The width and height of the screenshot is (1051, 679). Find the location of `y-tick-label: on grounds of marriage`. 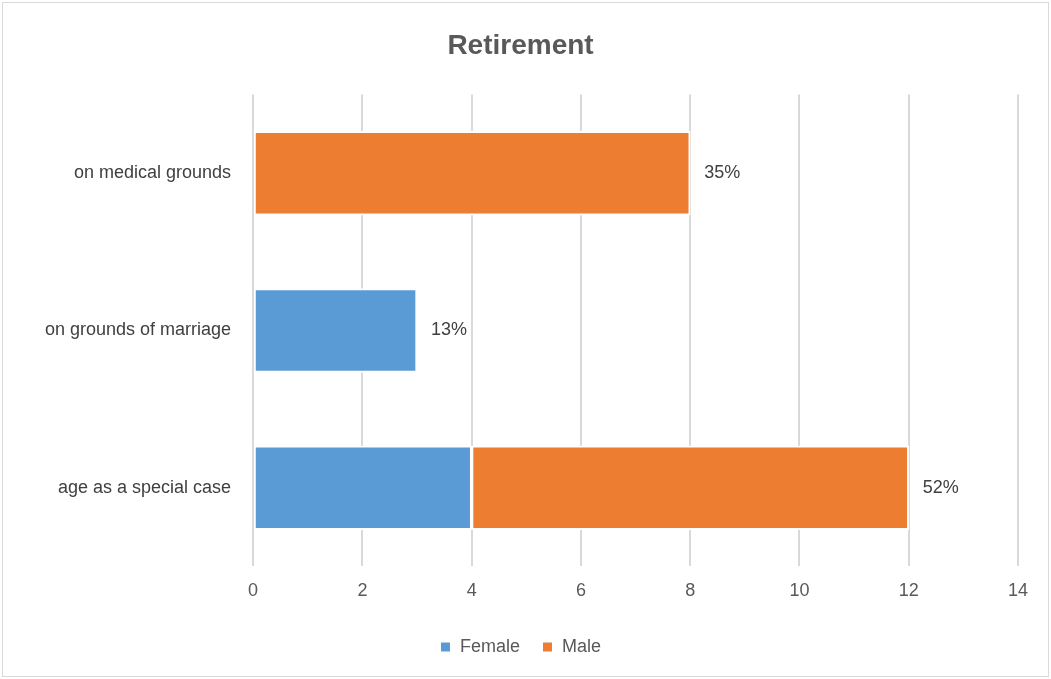

y-tick-label: on grounds of marriage is located at coordinates (138, 329).